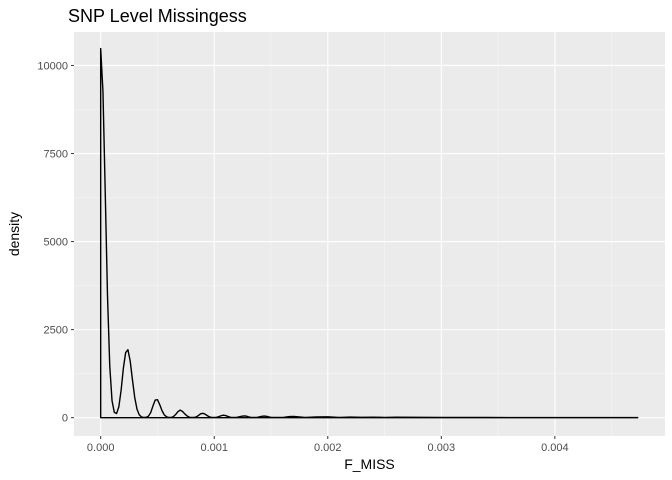  Describe the element at coordinates (157, 16) in the screenshot. I see `chart-title: SNP Level Missingess` at that location.